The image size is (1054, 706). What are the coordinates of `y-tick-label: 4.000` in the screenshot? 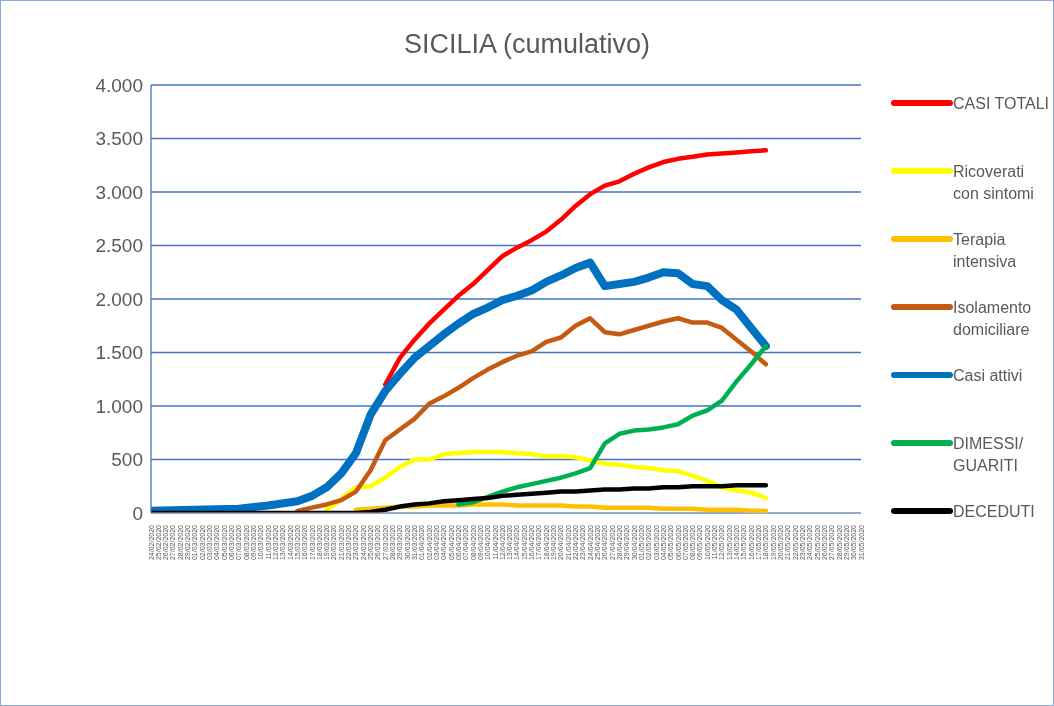 It's located at (119, 85).